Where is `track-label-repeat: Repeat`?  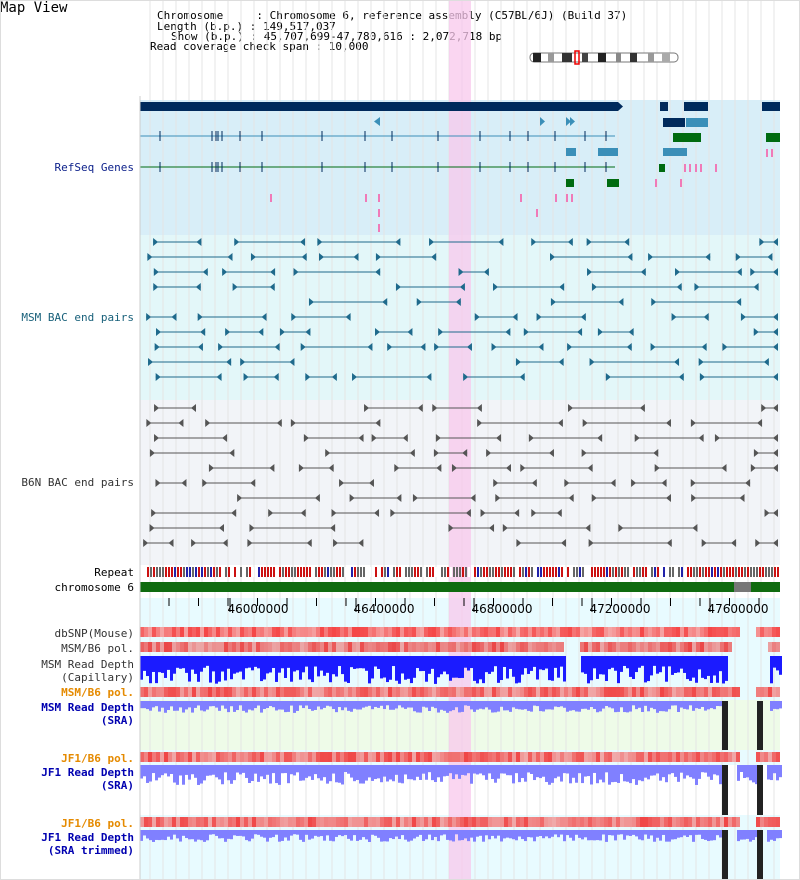
track-label-repeat: Repeat is located at coordinates (114, 572).